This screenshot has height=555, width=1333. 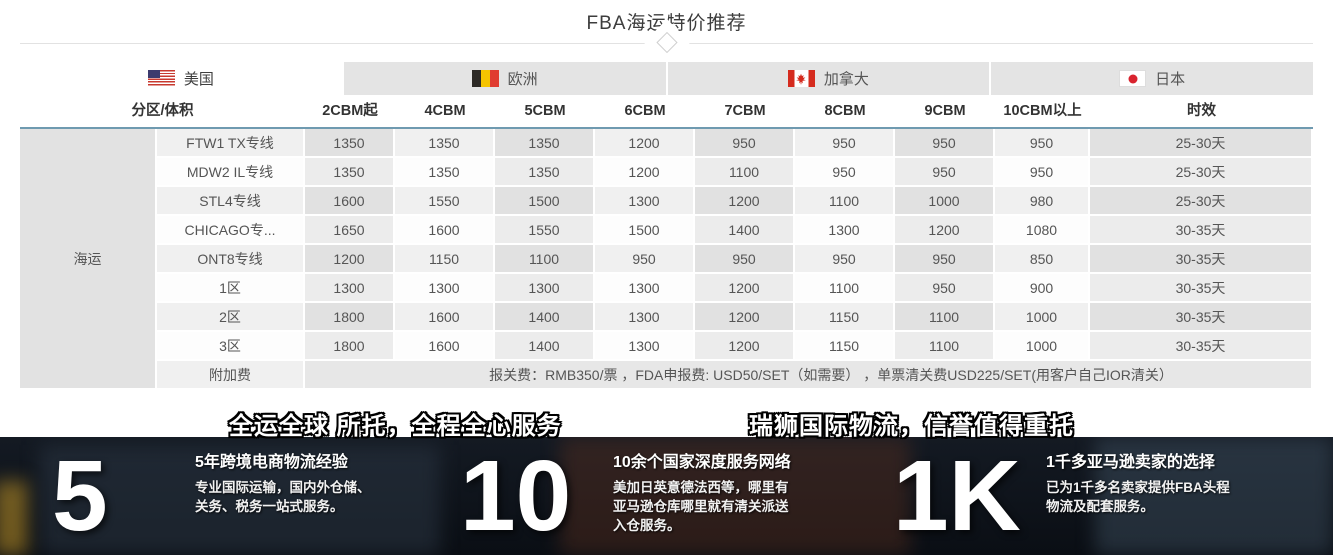 I want to click on photo-truck-highlight, so click(x=14, y=518).